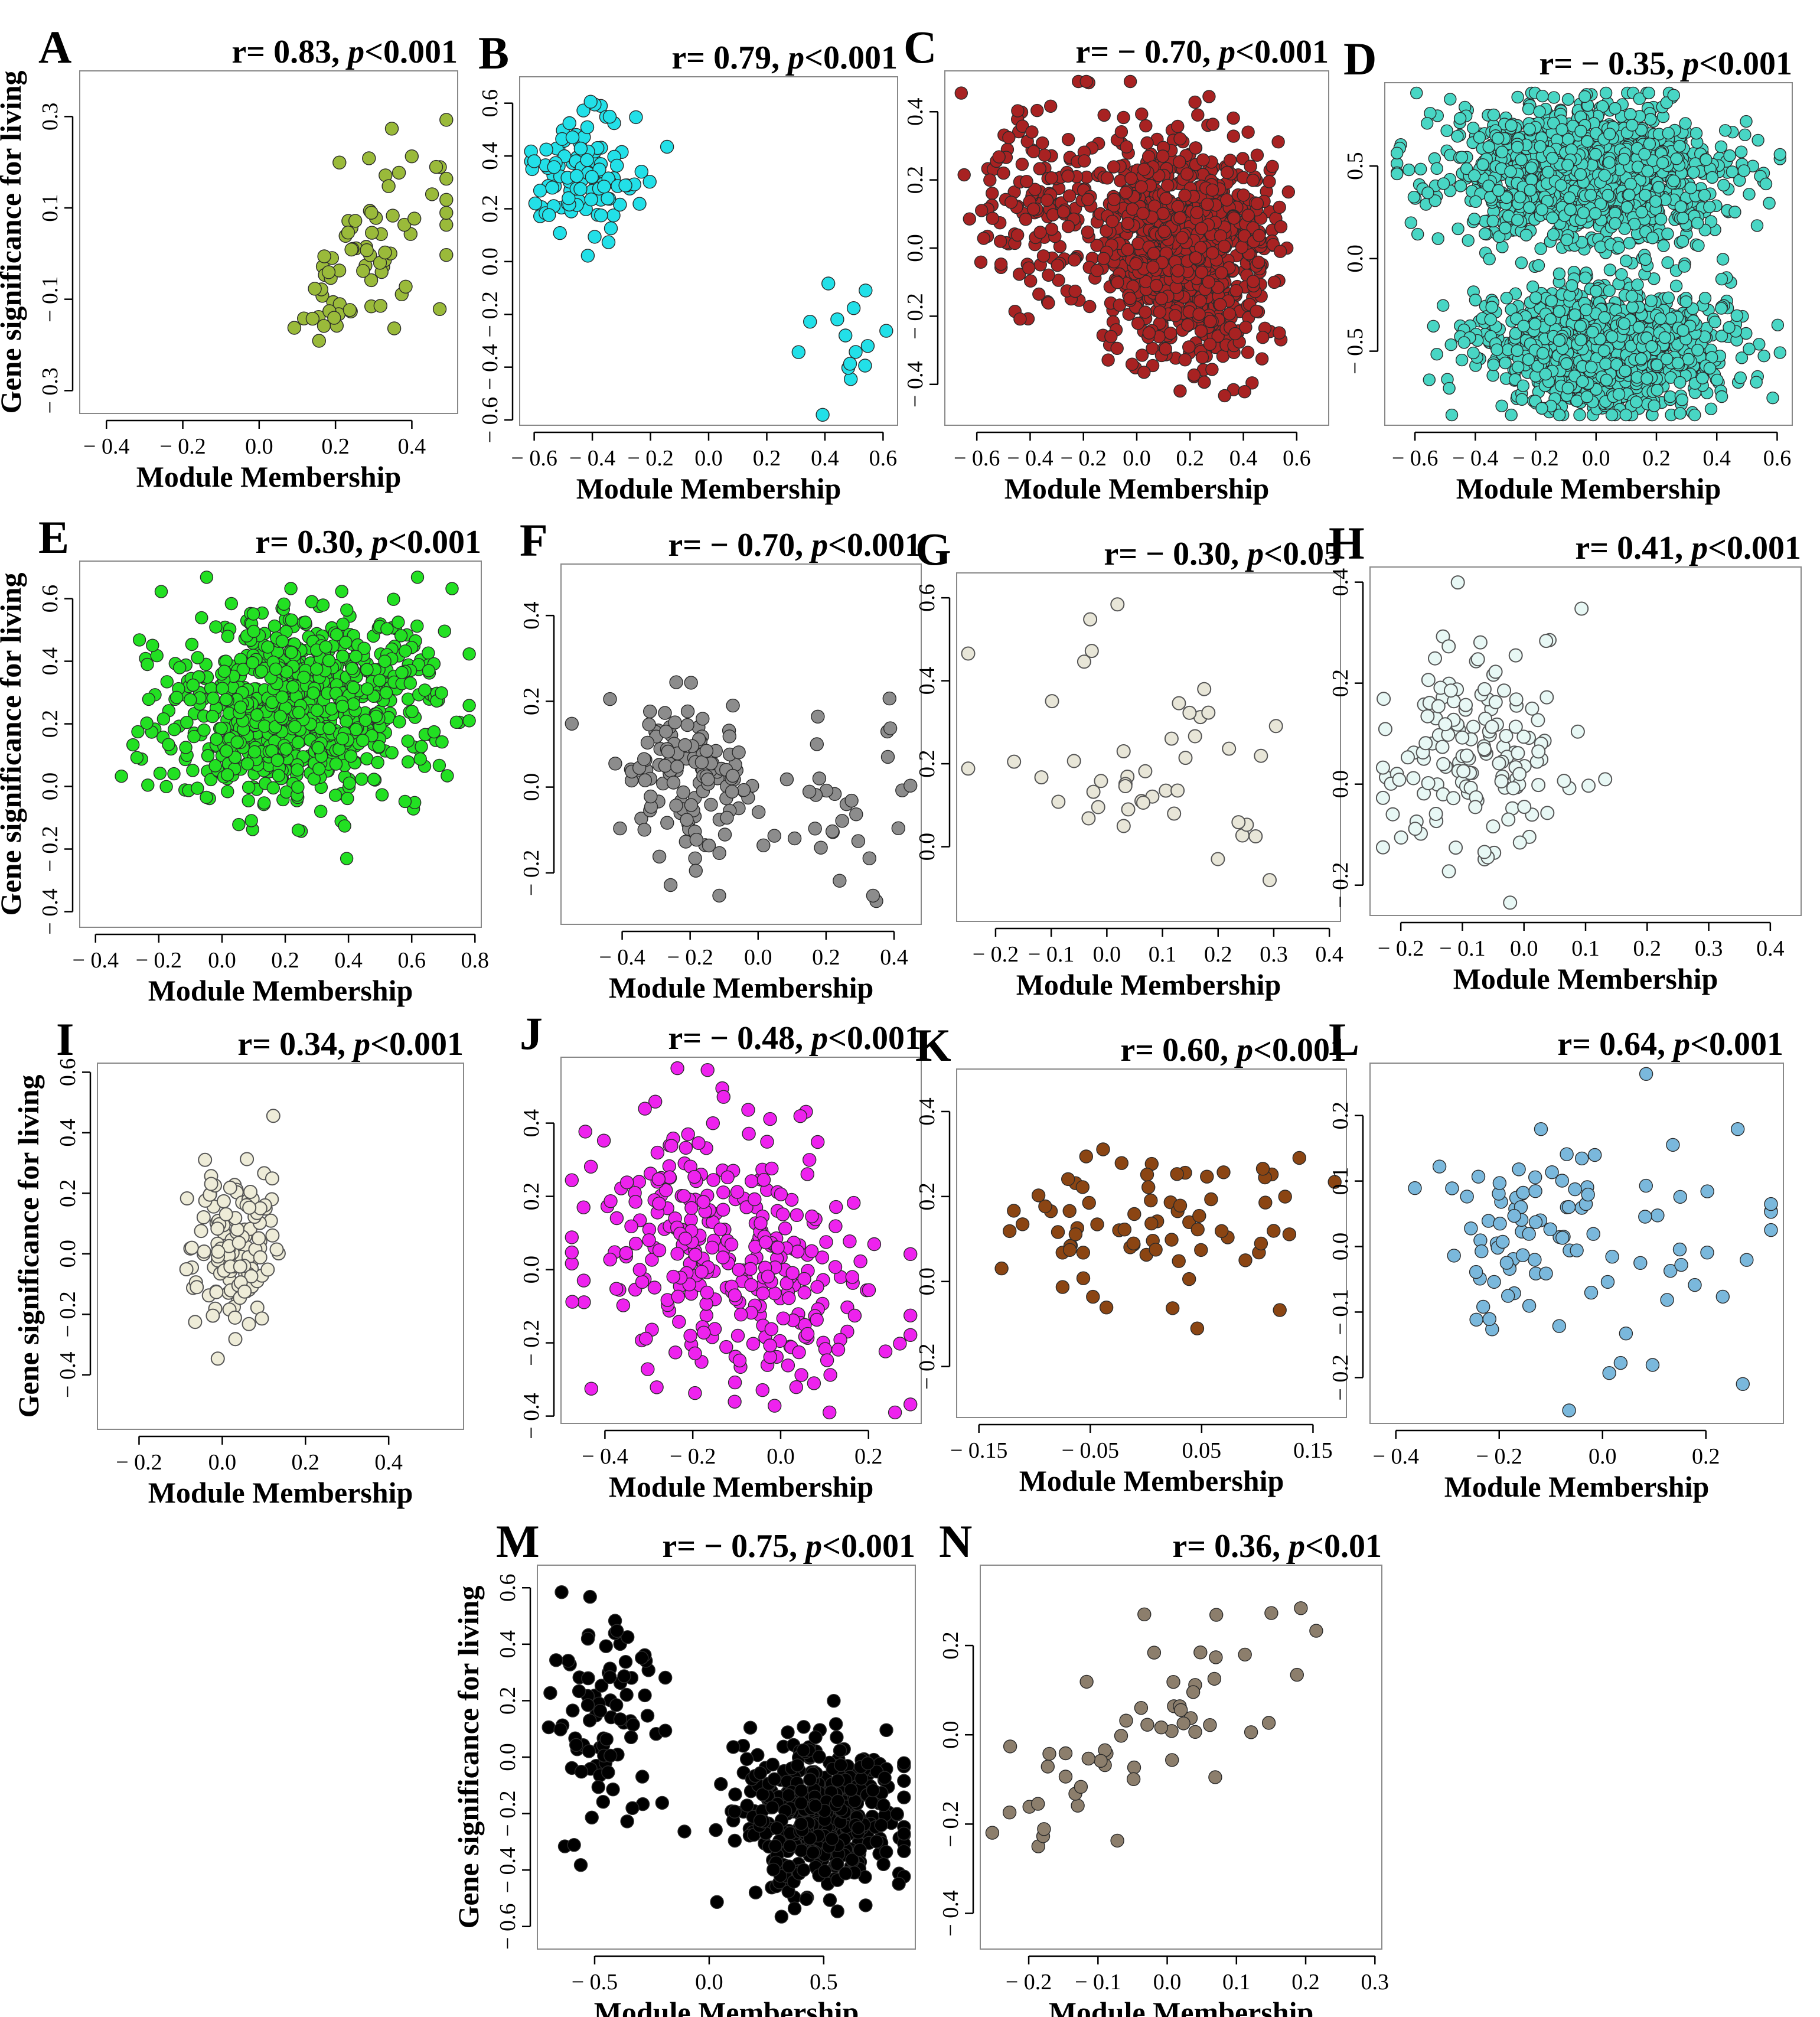 Image resolution: width=1820 pixels, height=2017 pixels. I want to click on y-tick-label: − 0.5, so click(1355, 351).